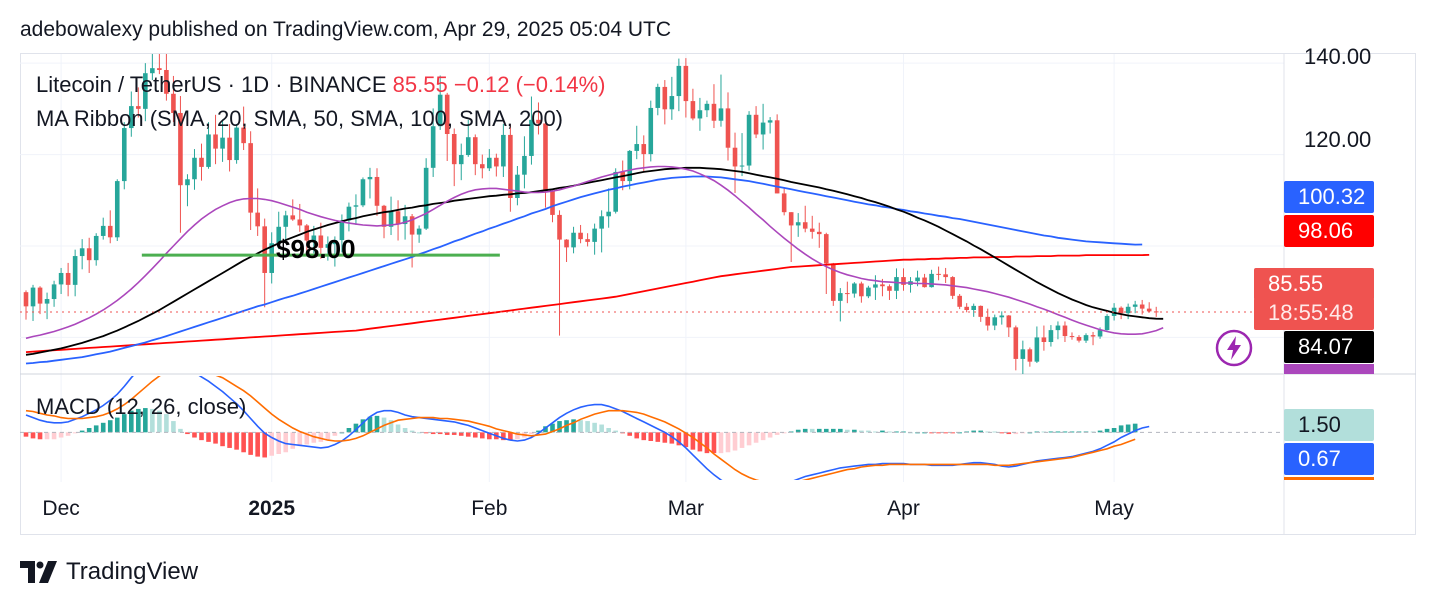  What do you see at coordinates (109, 572) in the screenshot?
I see `tradingview-footer: TradingView` at bounding box center [109, 572].